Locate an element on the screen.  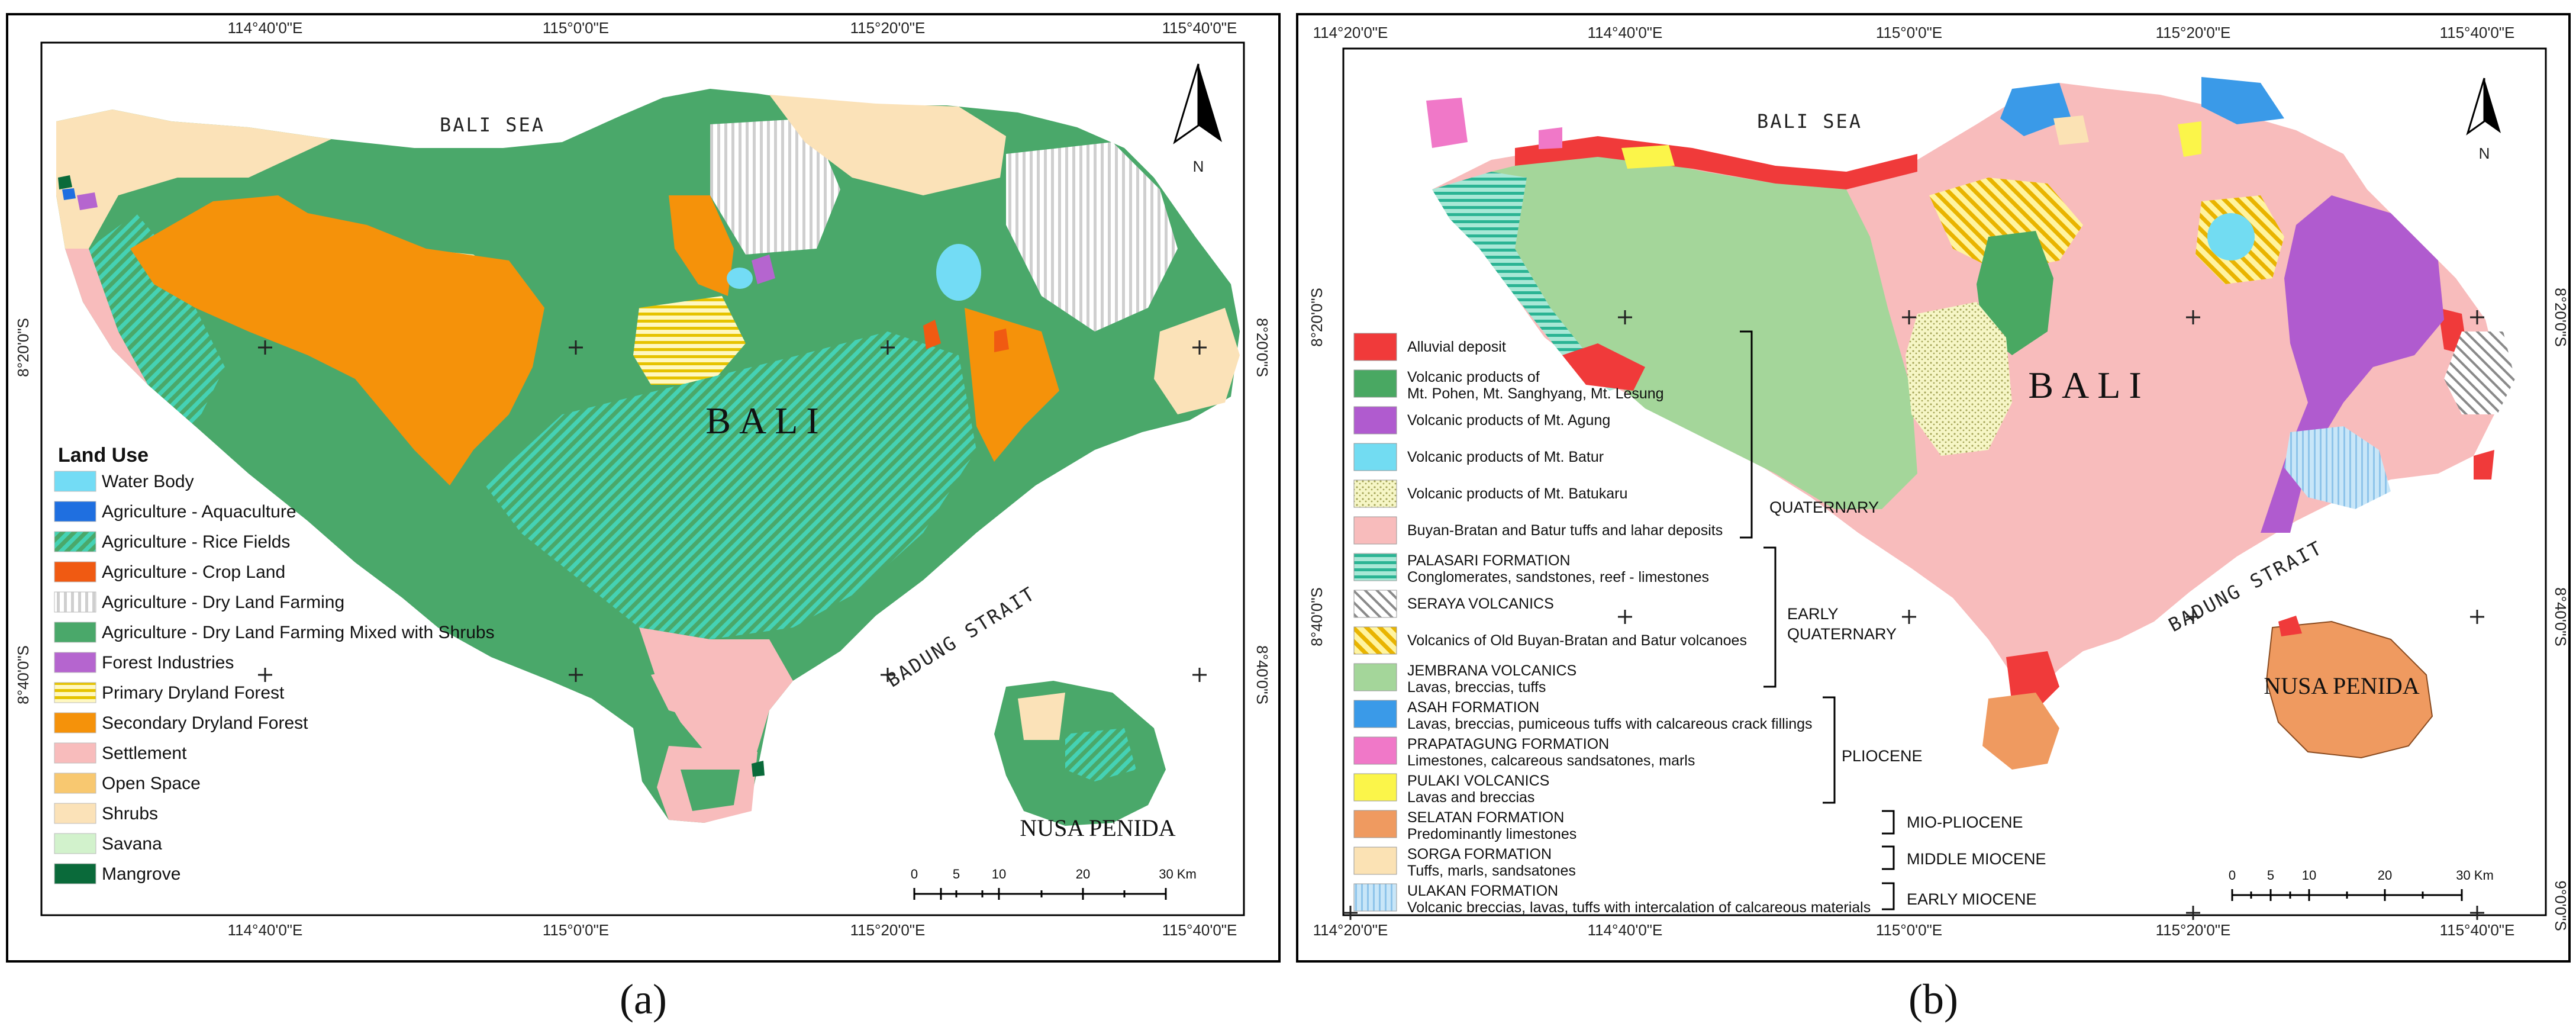
jembrana-volcanics-area is located at coordinates (1704, 331).